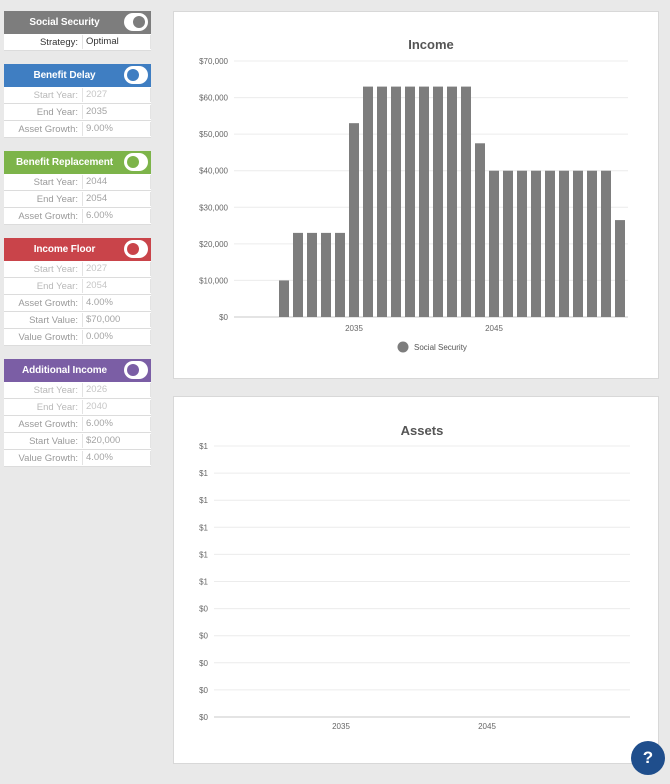 The width and height of the screenshot is (670, 784). Describe the element at coordinates (116, 337) in the screenshot. I see `value-growth-input: 0.00%` at that location.